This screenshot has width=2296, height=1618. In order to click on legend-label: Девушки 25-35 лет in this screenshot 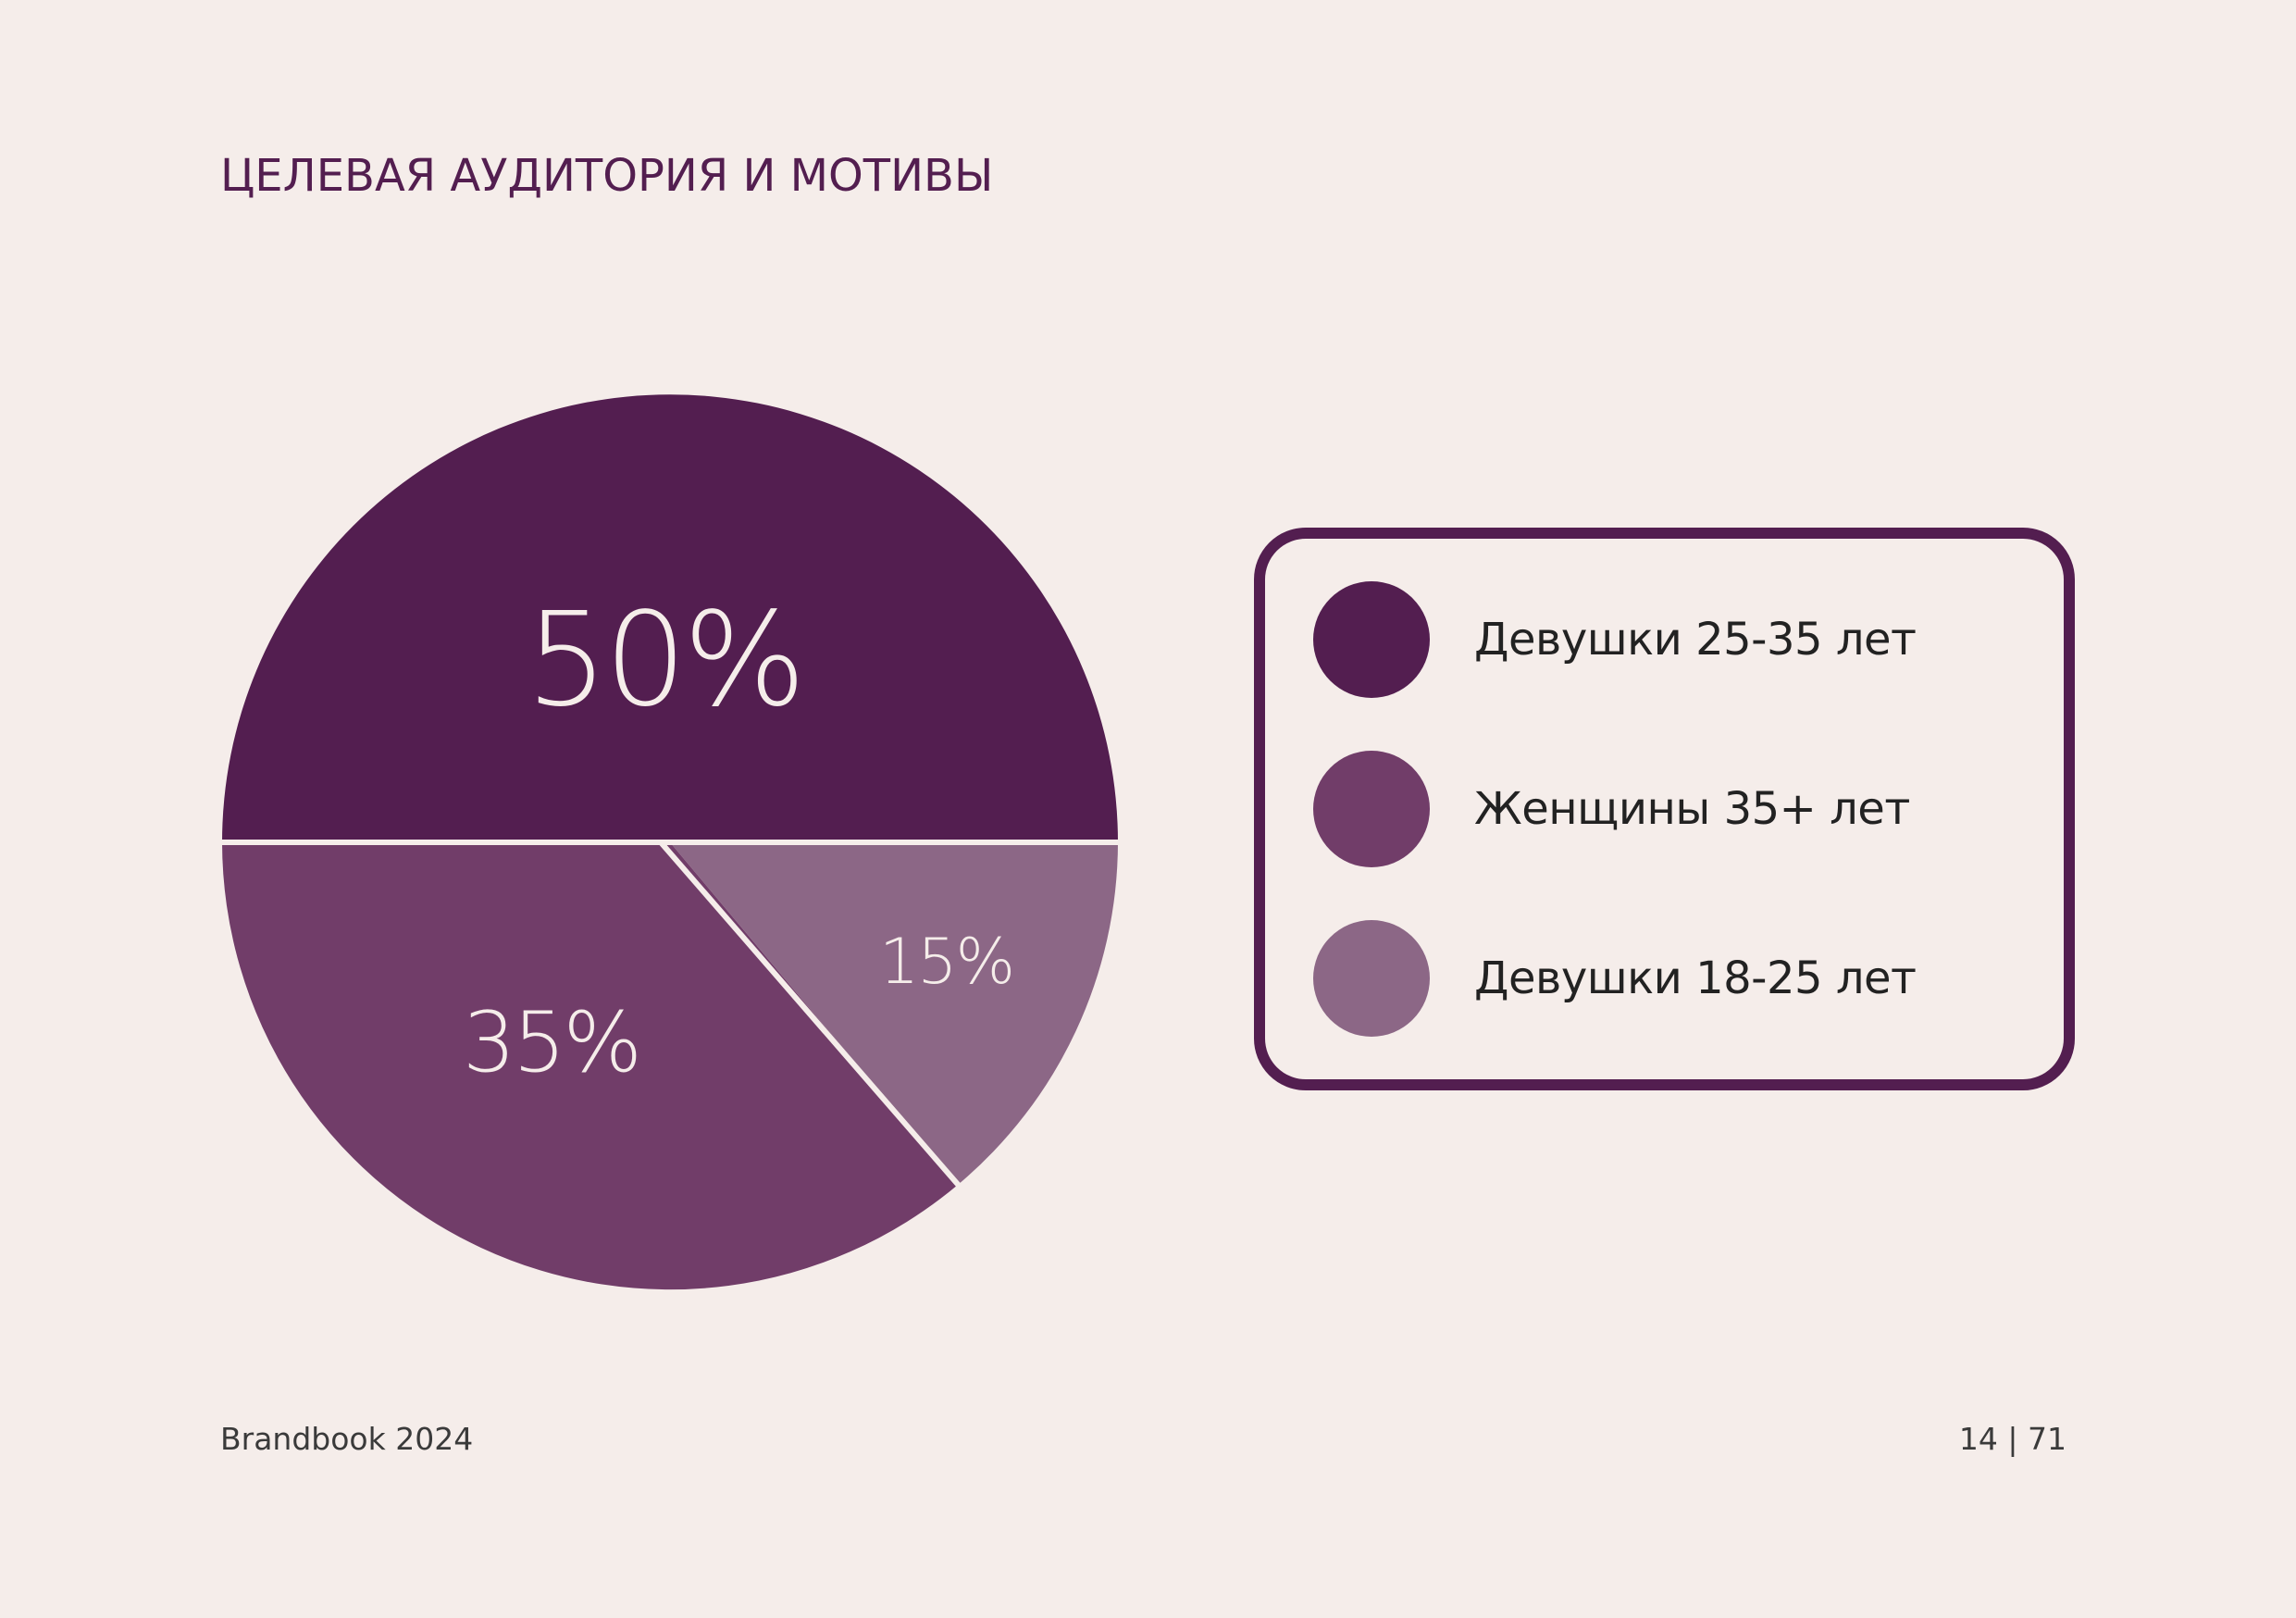, I will do `click(1696, 640)`.